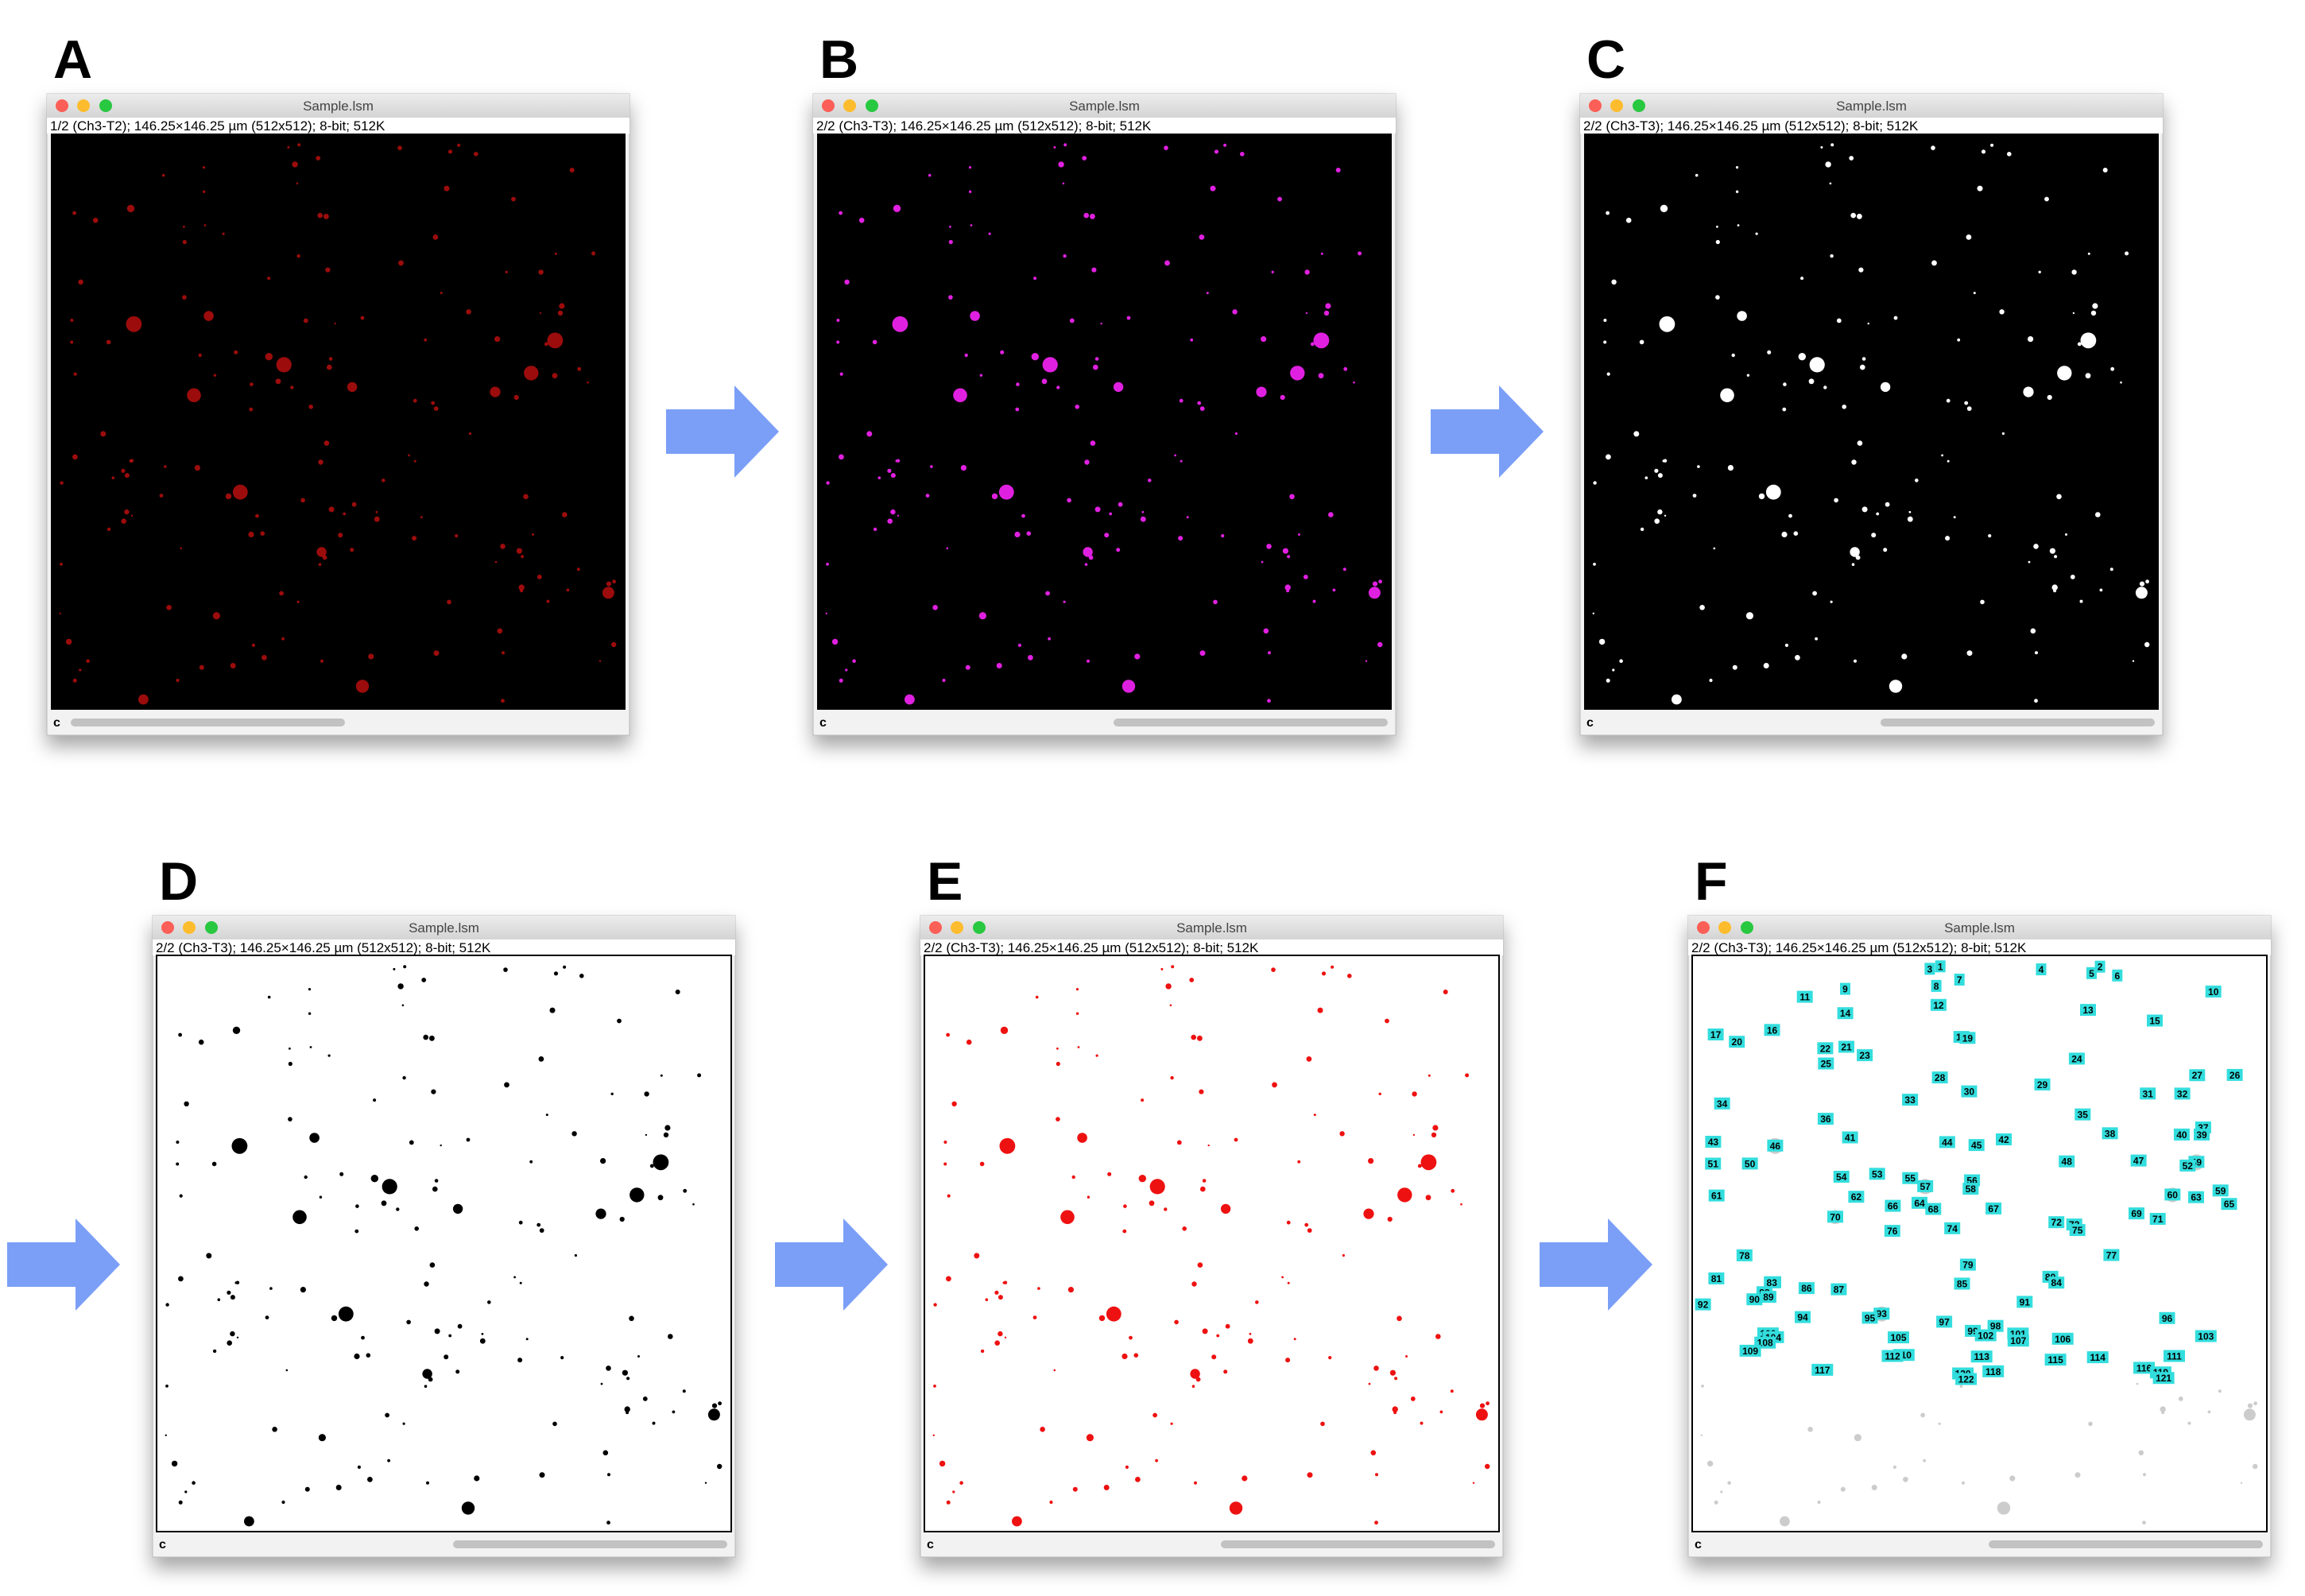  I want to click on roi-label: 27, so click(2197, 1075).